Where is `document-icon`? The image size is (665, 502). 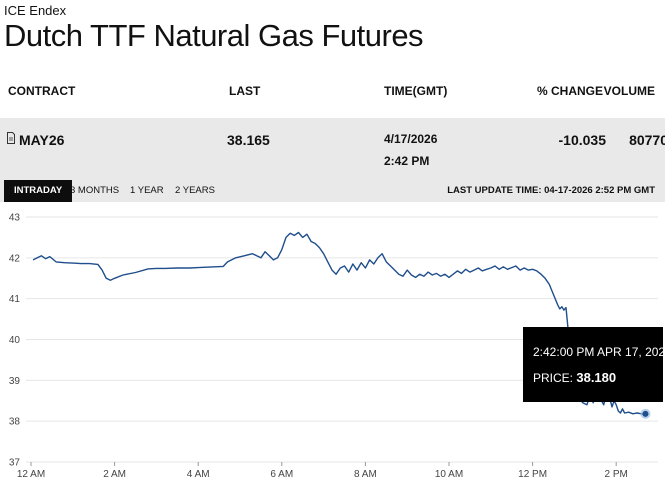
document-icon is located at coordinates (11, 138).